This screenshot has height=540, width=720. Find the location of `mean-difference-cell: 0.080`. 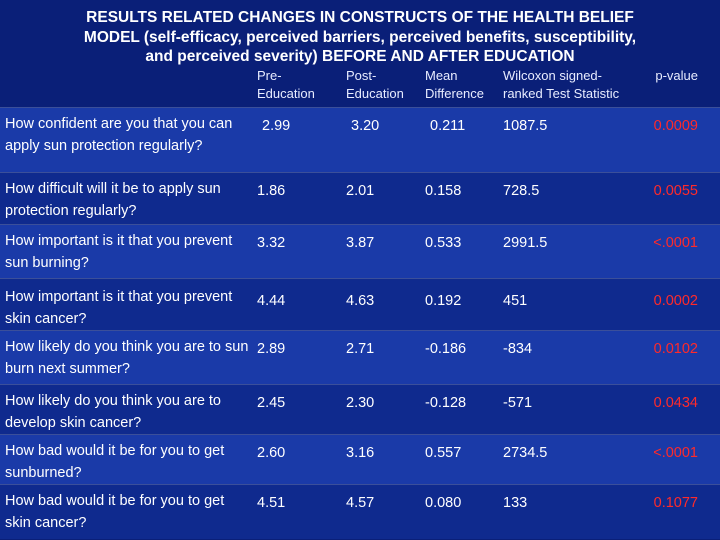

mean-difference-cell: 0.080 is located at coordinates (460, 511).